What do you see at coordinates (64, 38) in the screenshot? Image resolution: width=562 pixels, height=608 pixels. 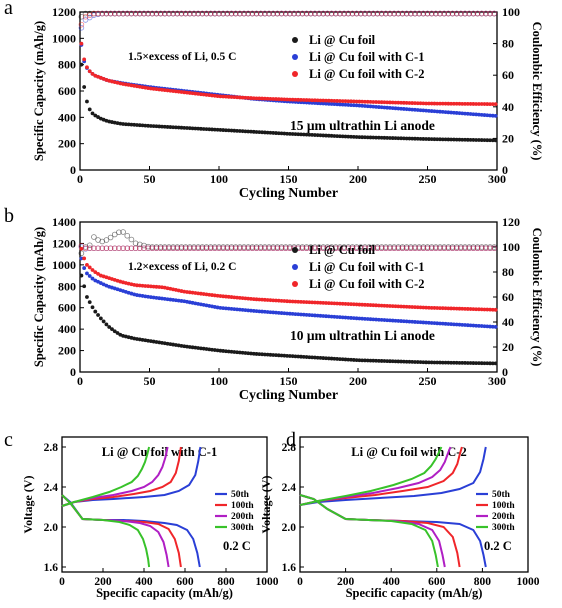 I see `y-tick-label: 1000` at bounding box center [64, 38].